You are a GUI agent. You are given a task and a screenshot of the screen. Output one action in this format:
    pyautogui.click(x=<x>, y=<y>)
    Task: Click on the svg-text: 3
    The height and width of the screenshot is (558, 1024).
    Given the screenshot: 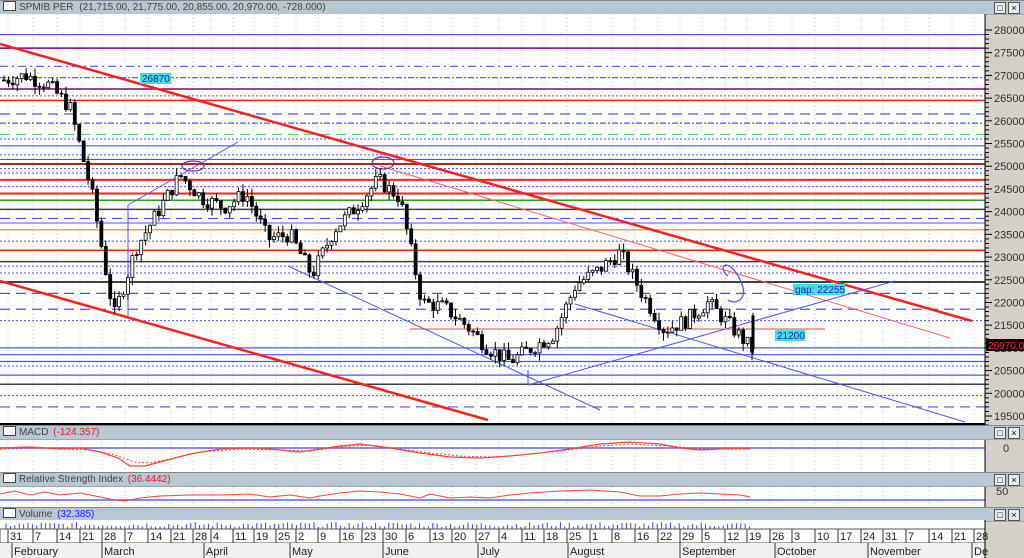 What is the action you would take?
    pyautogui.click(x=797, y=537)
    